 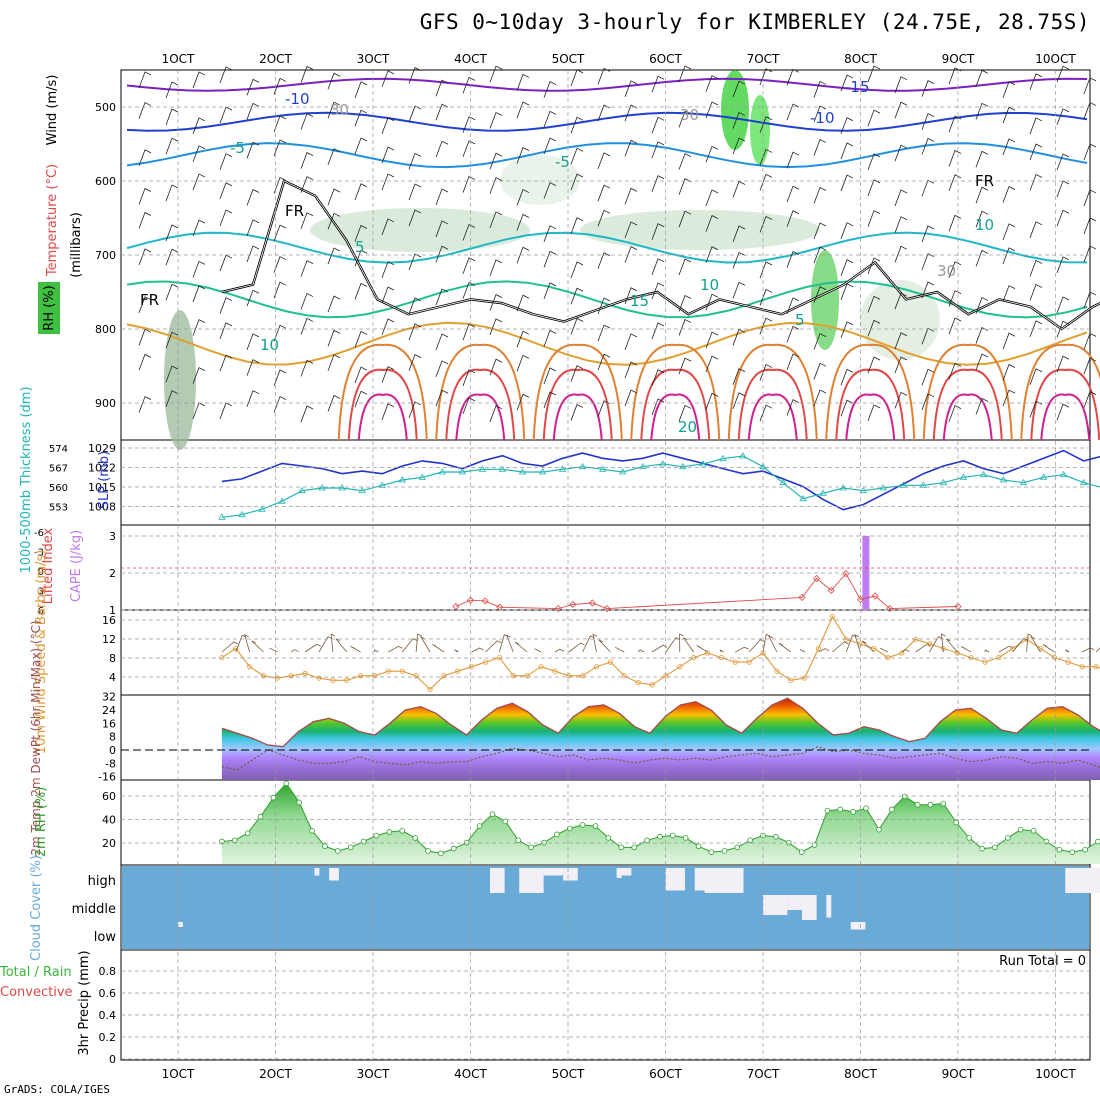 What do you see at coordinates (52, 110) in the screenshot?
I see `wind-side-label: Wind (m/s)` at bounding box center [52, 110].